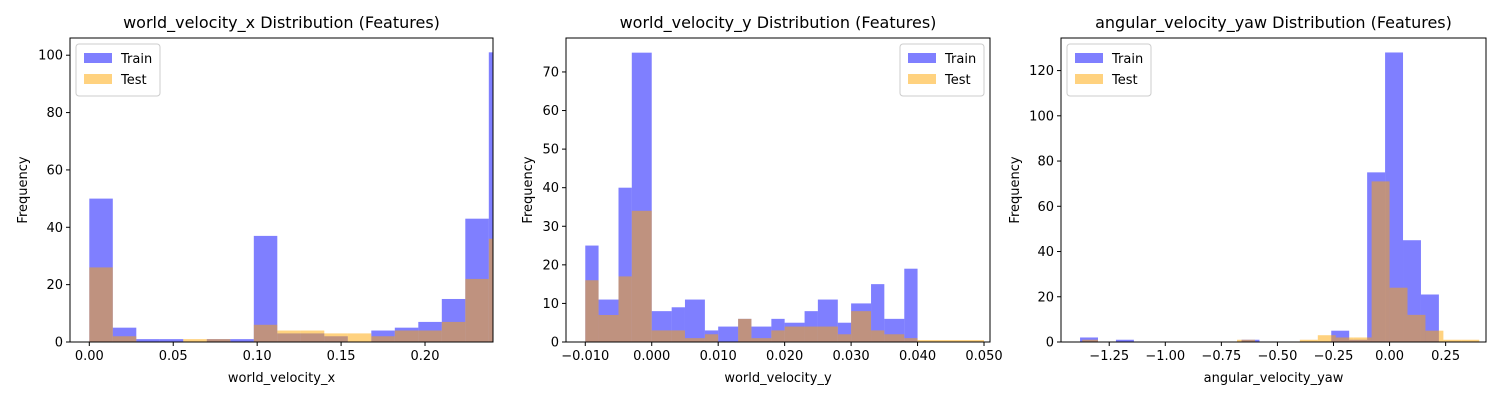 The image size is (1500, 400). Describe the element at coordinates (550, 72) in the screenshot. I see `y-tick-label: 70` at that location.